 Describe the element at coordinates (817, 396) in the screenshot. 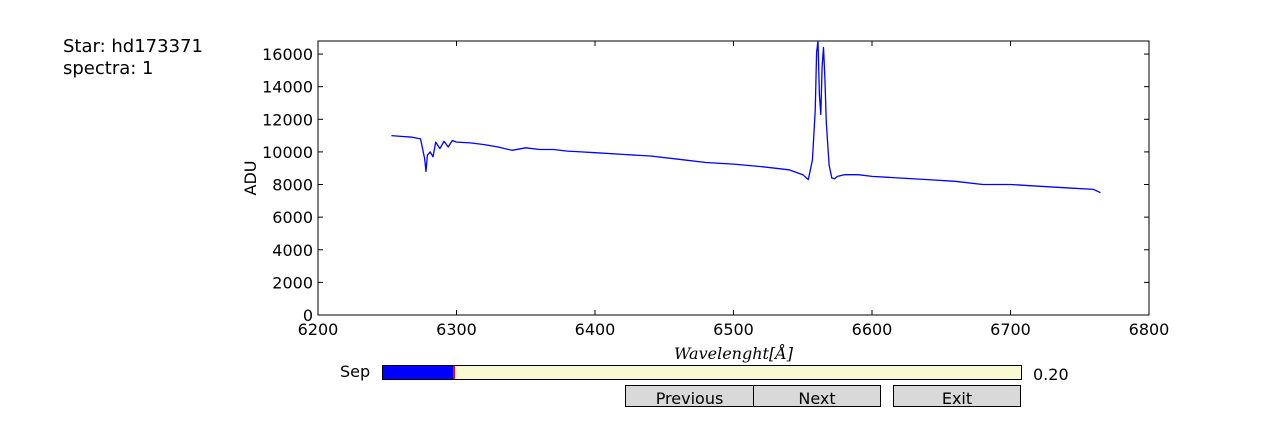

I see `next-button: Next` at that location.